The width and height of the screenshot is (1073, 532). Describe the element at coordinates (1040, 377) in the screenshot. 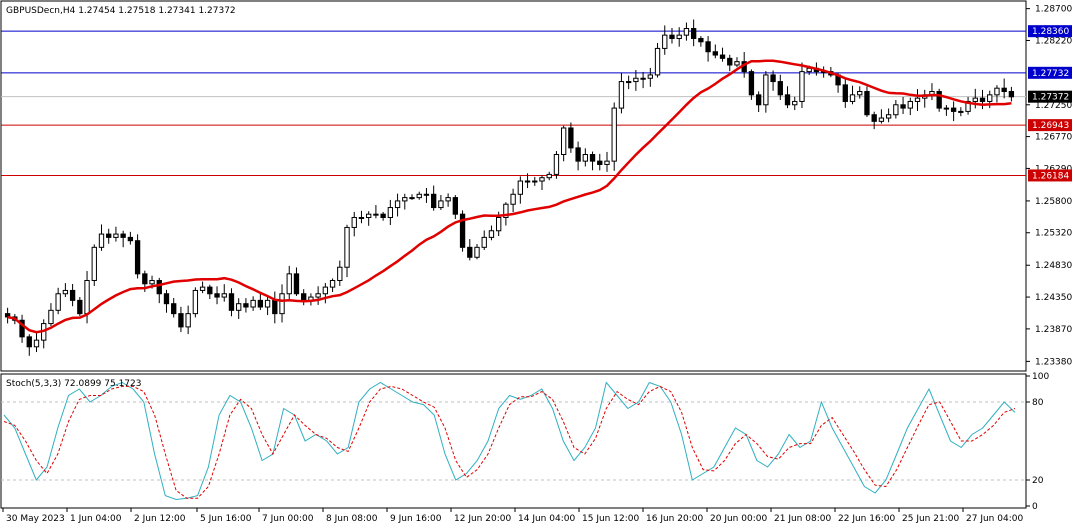

I see `stoch-tick-label: 100` at that location.